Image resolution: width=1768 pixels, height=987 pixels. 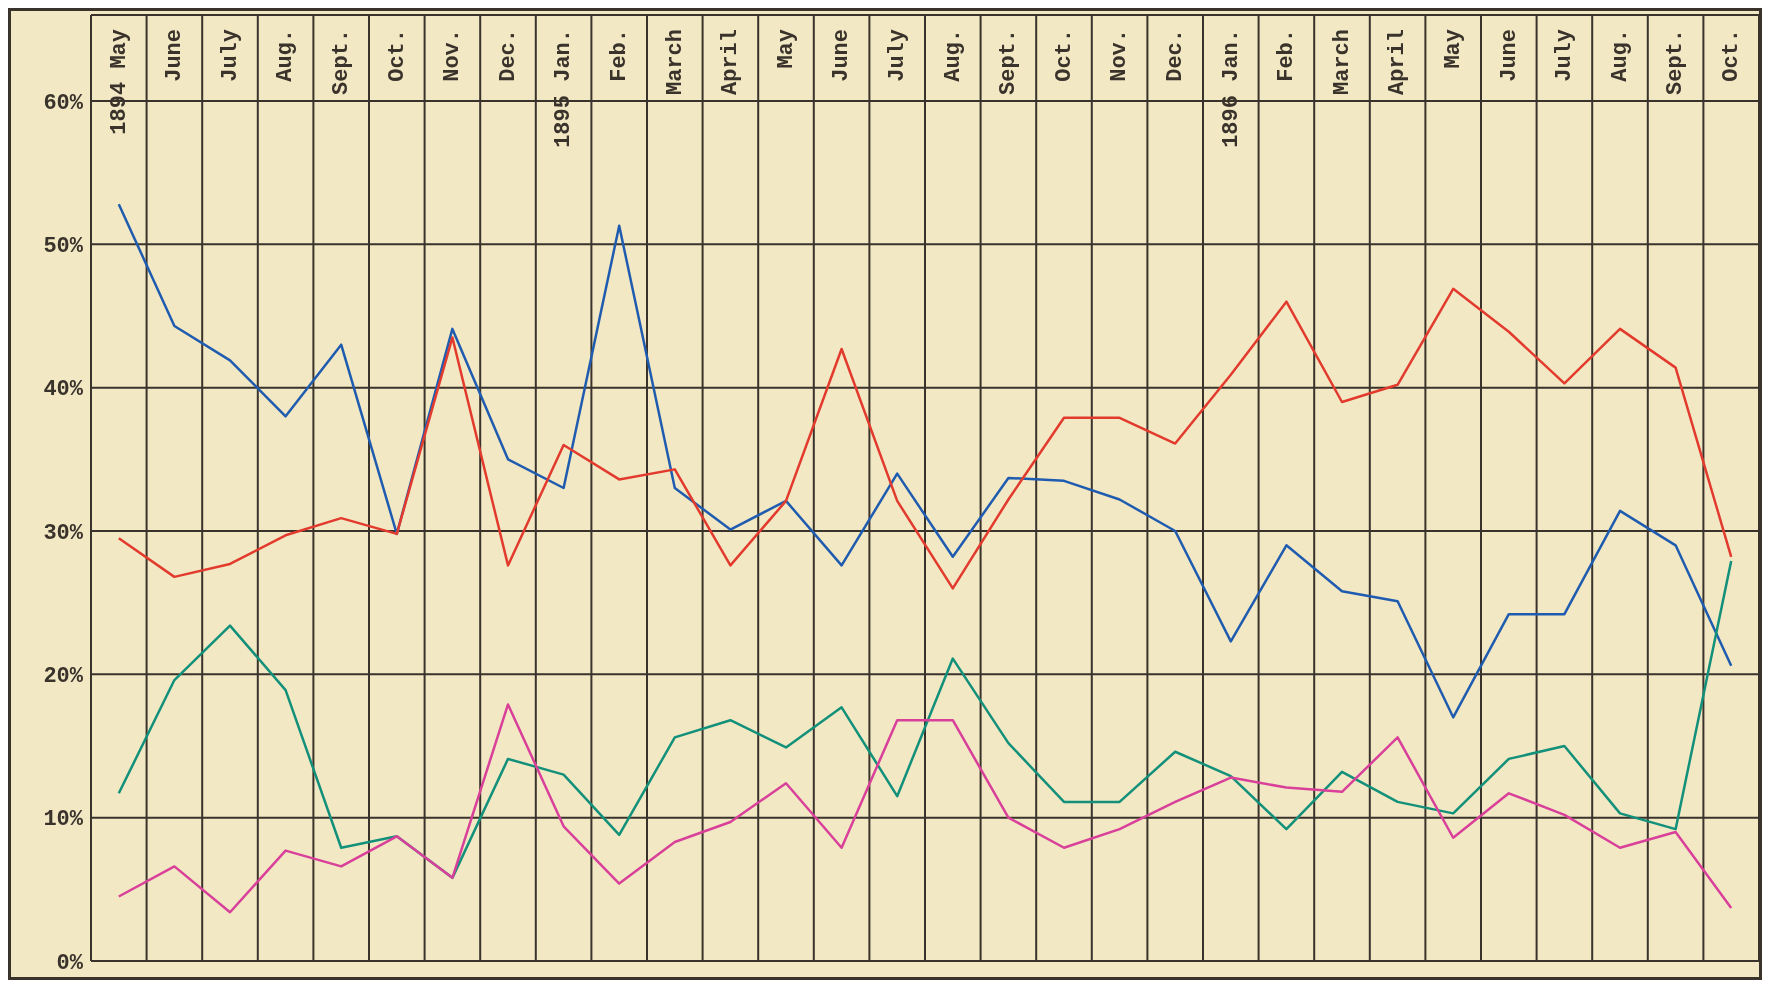 What do you see at coordinates (63, 247) in the screenshot?
I see `y-tick-label: 50%` at bounding box center [63, 247].